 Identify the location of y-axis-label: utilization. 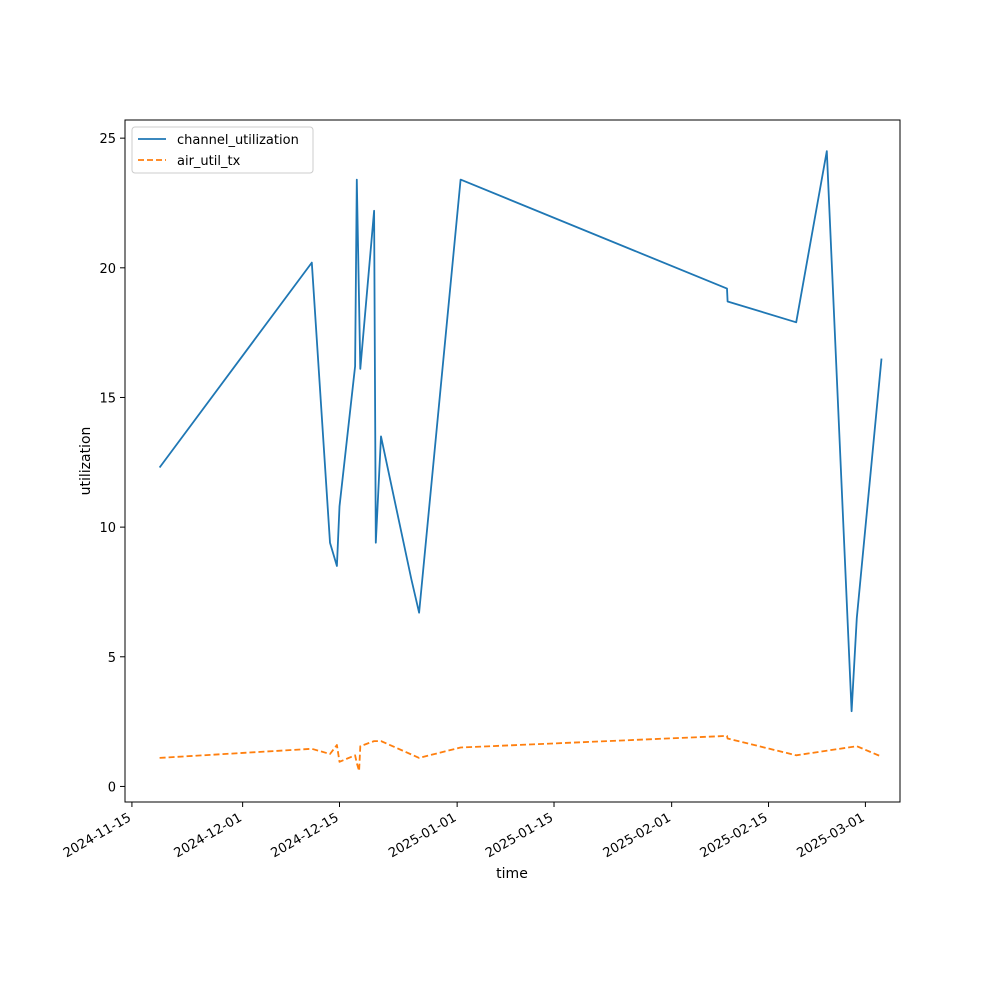
(86, 461).